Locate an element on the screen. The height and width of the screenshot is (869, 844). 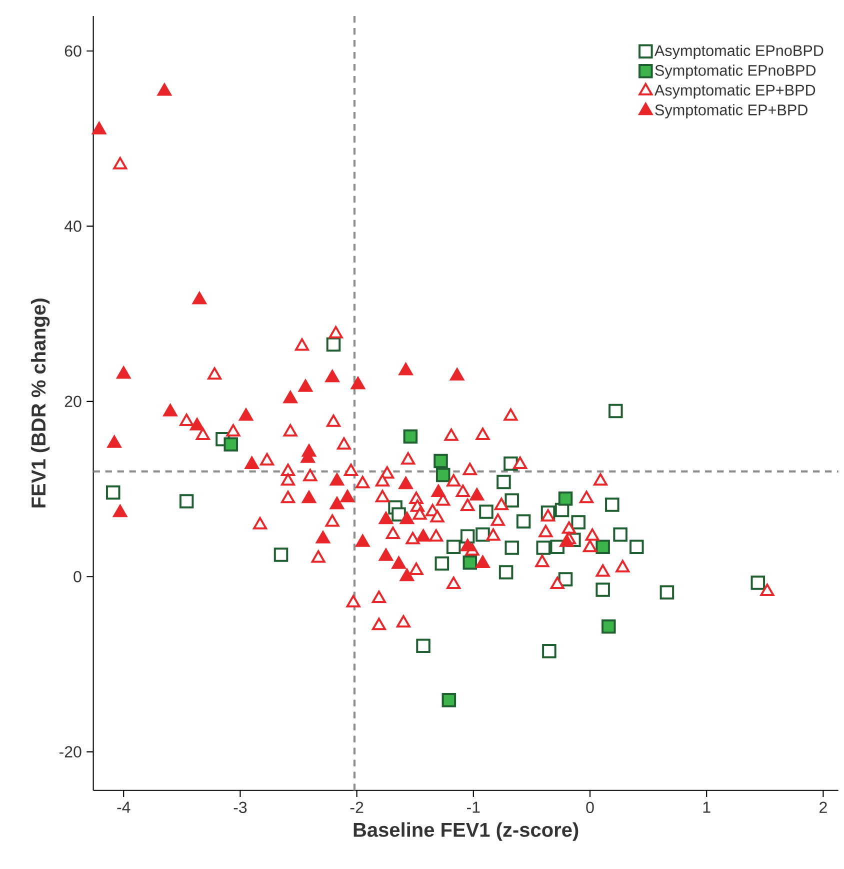
x-axis-title: Baseline FEV1 (z-score) is located at coordinates (466, 831).